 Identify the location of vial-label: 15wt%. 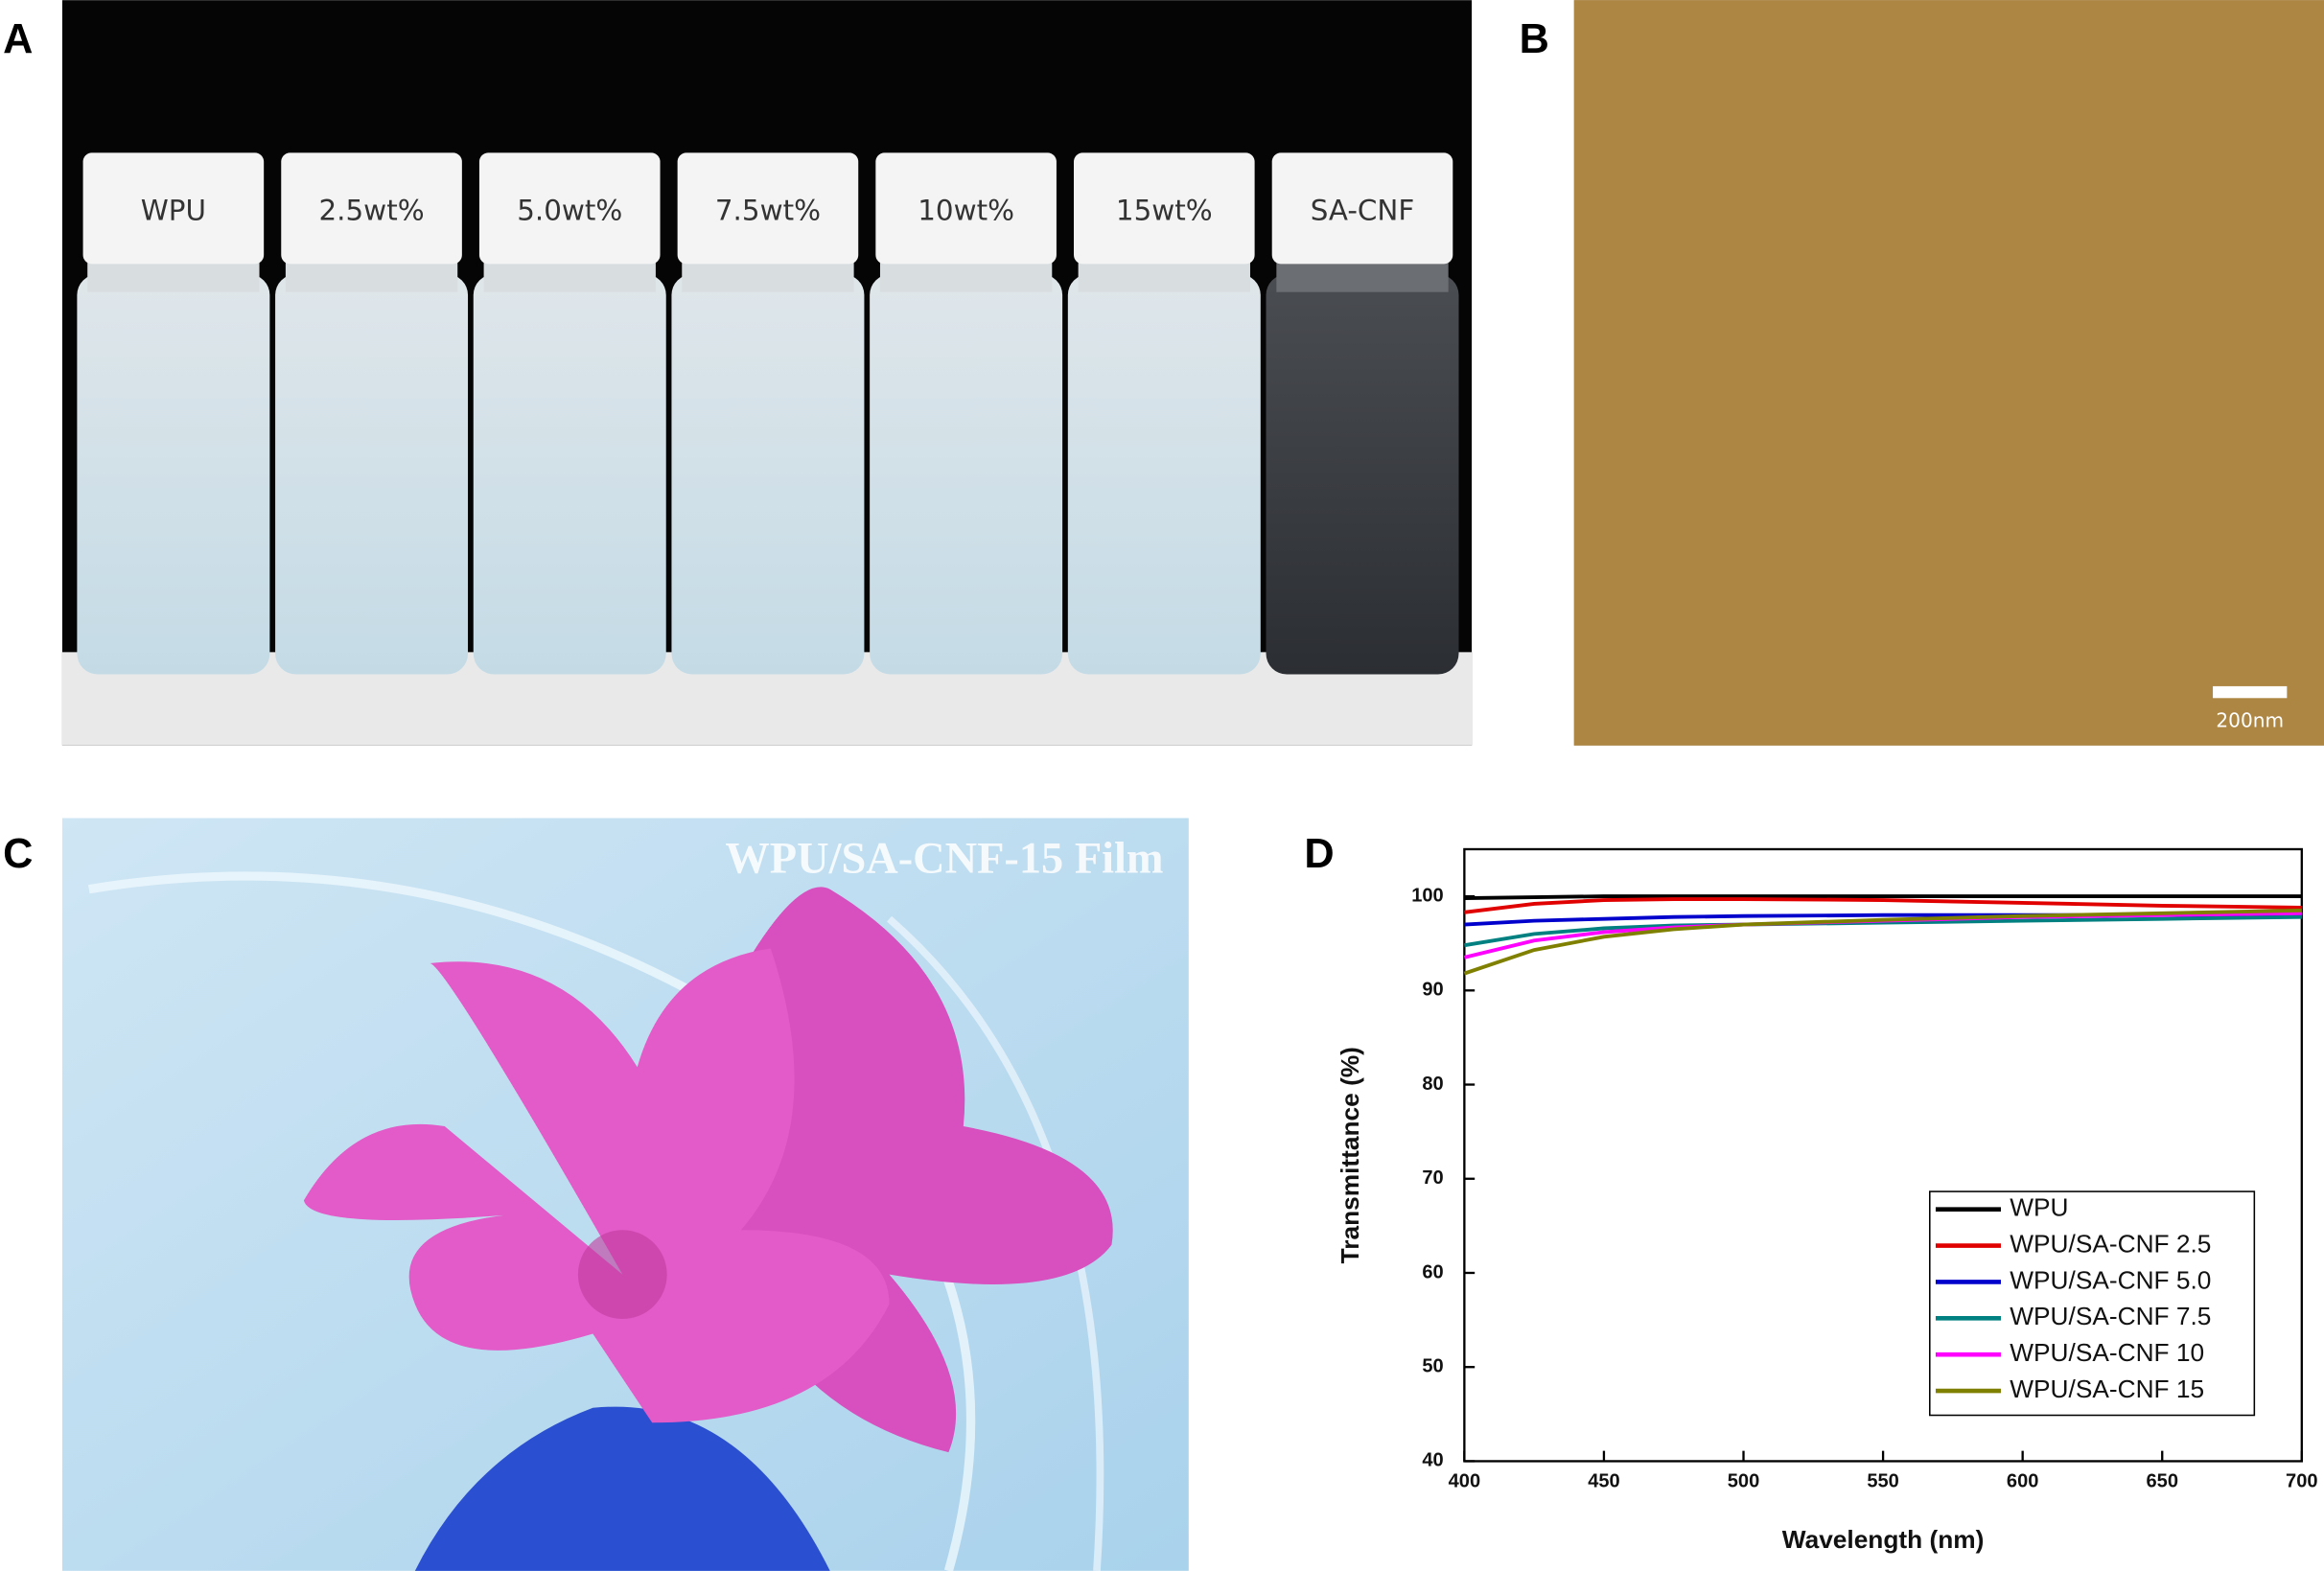
(1164, 211).